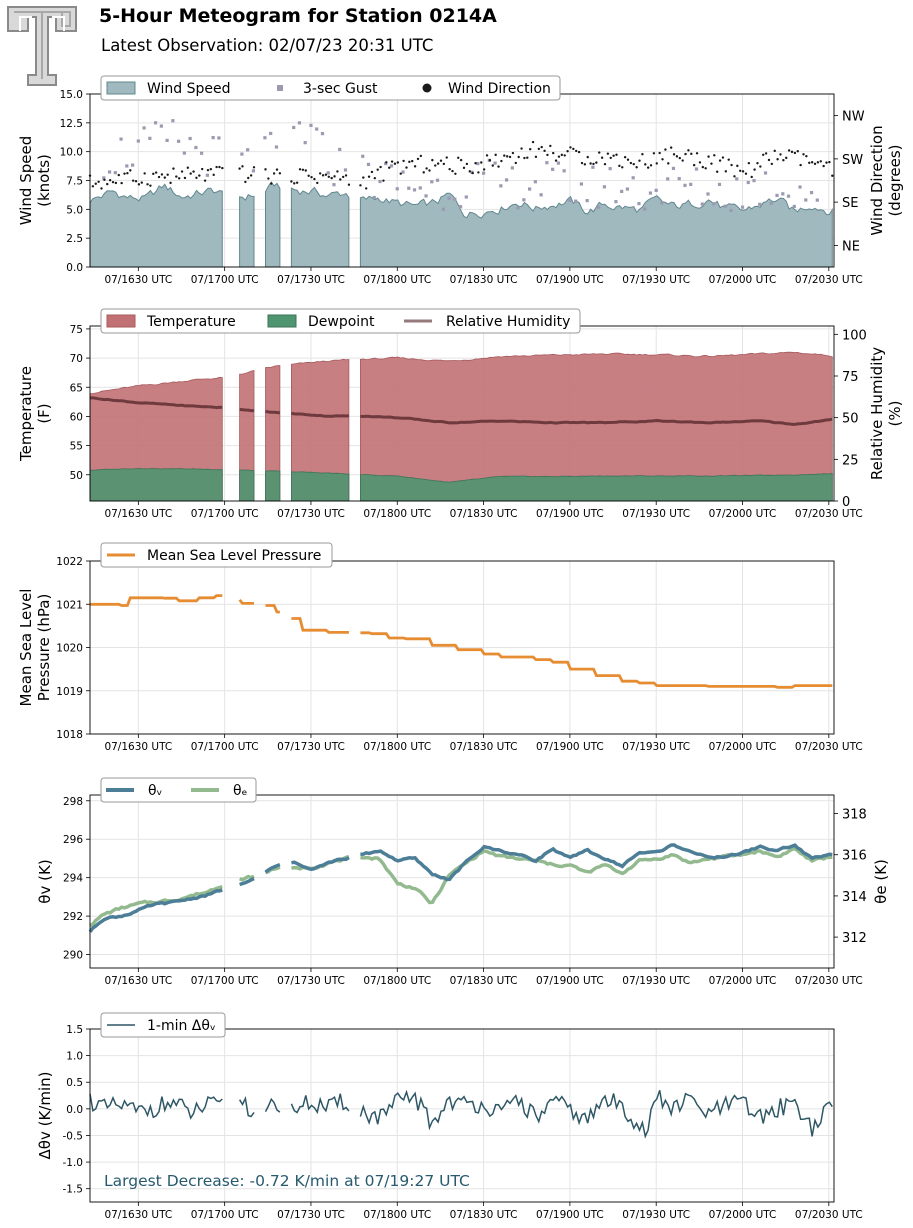  Describe the element at coordinates (73, 1163) in the screenshot. I see `y-tick-label: -1.0` at that location.